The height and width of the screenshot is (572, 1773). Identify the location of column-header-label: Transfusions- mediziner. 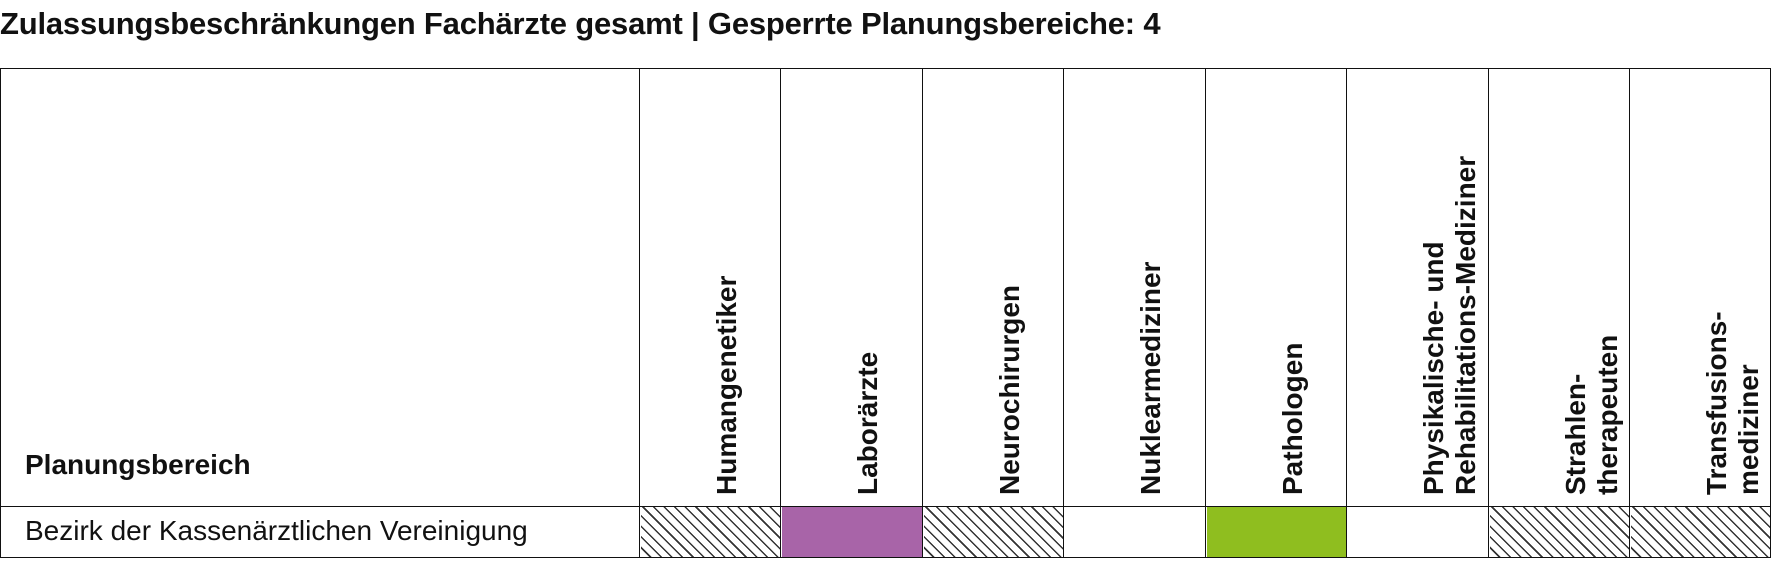
(1732, 403).